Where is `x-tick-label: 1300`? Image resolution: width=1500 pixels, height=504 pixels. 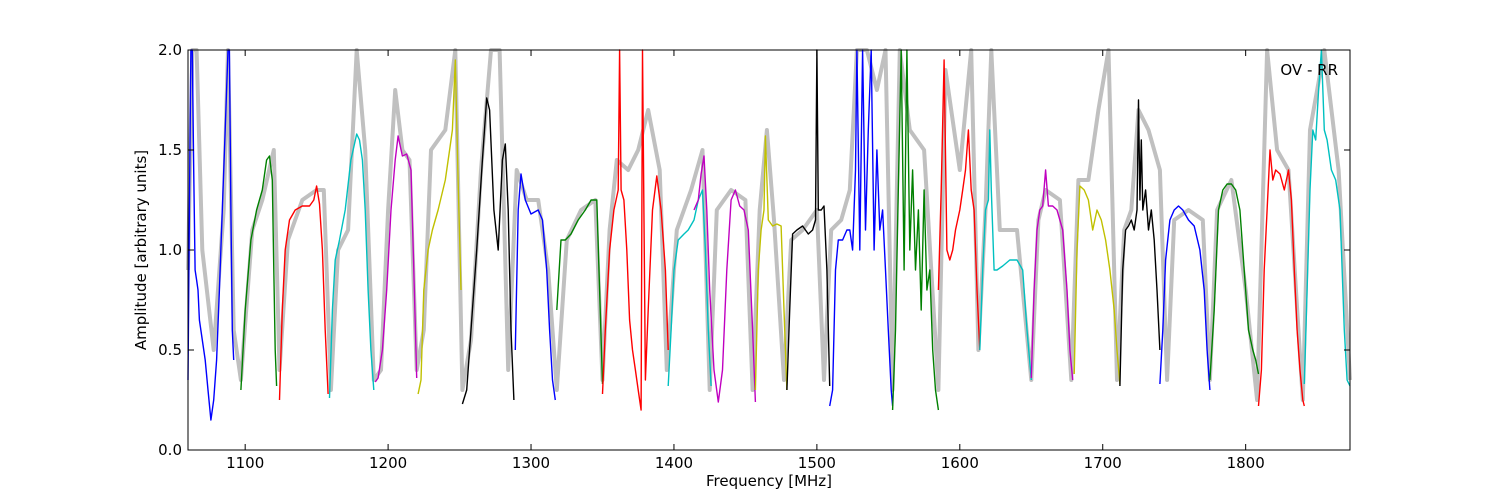
x-tick-label: 1300 is located at coordinates (531, 463).